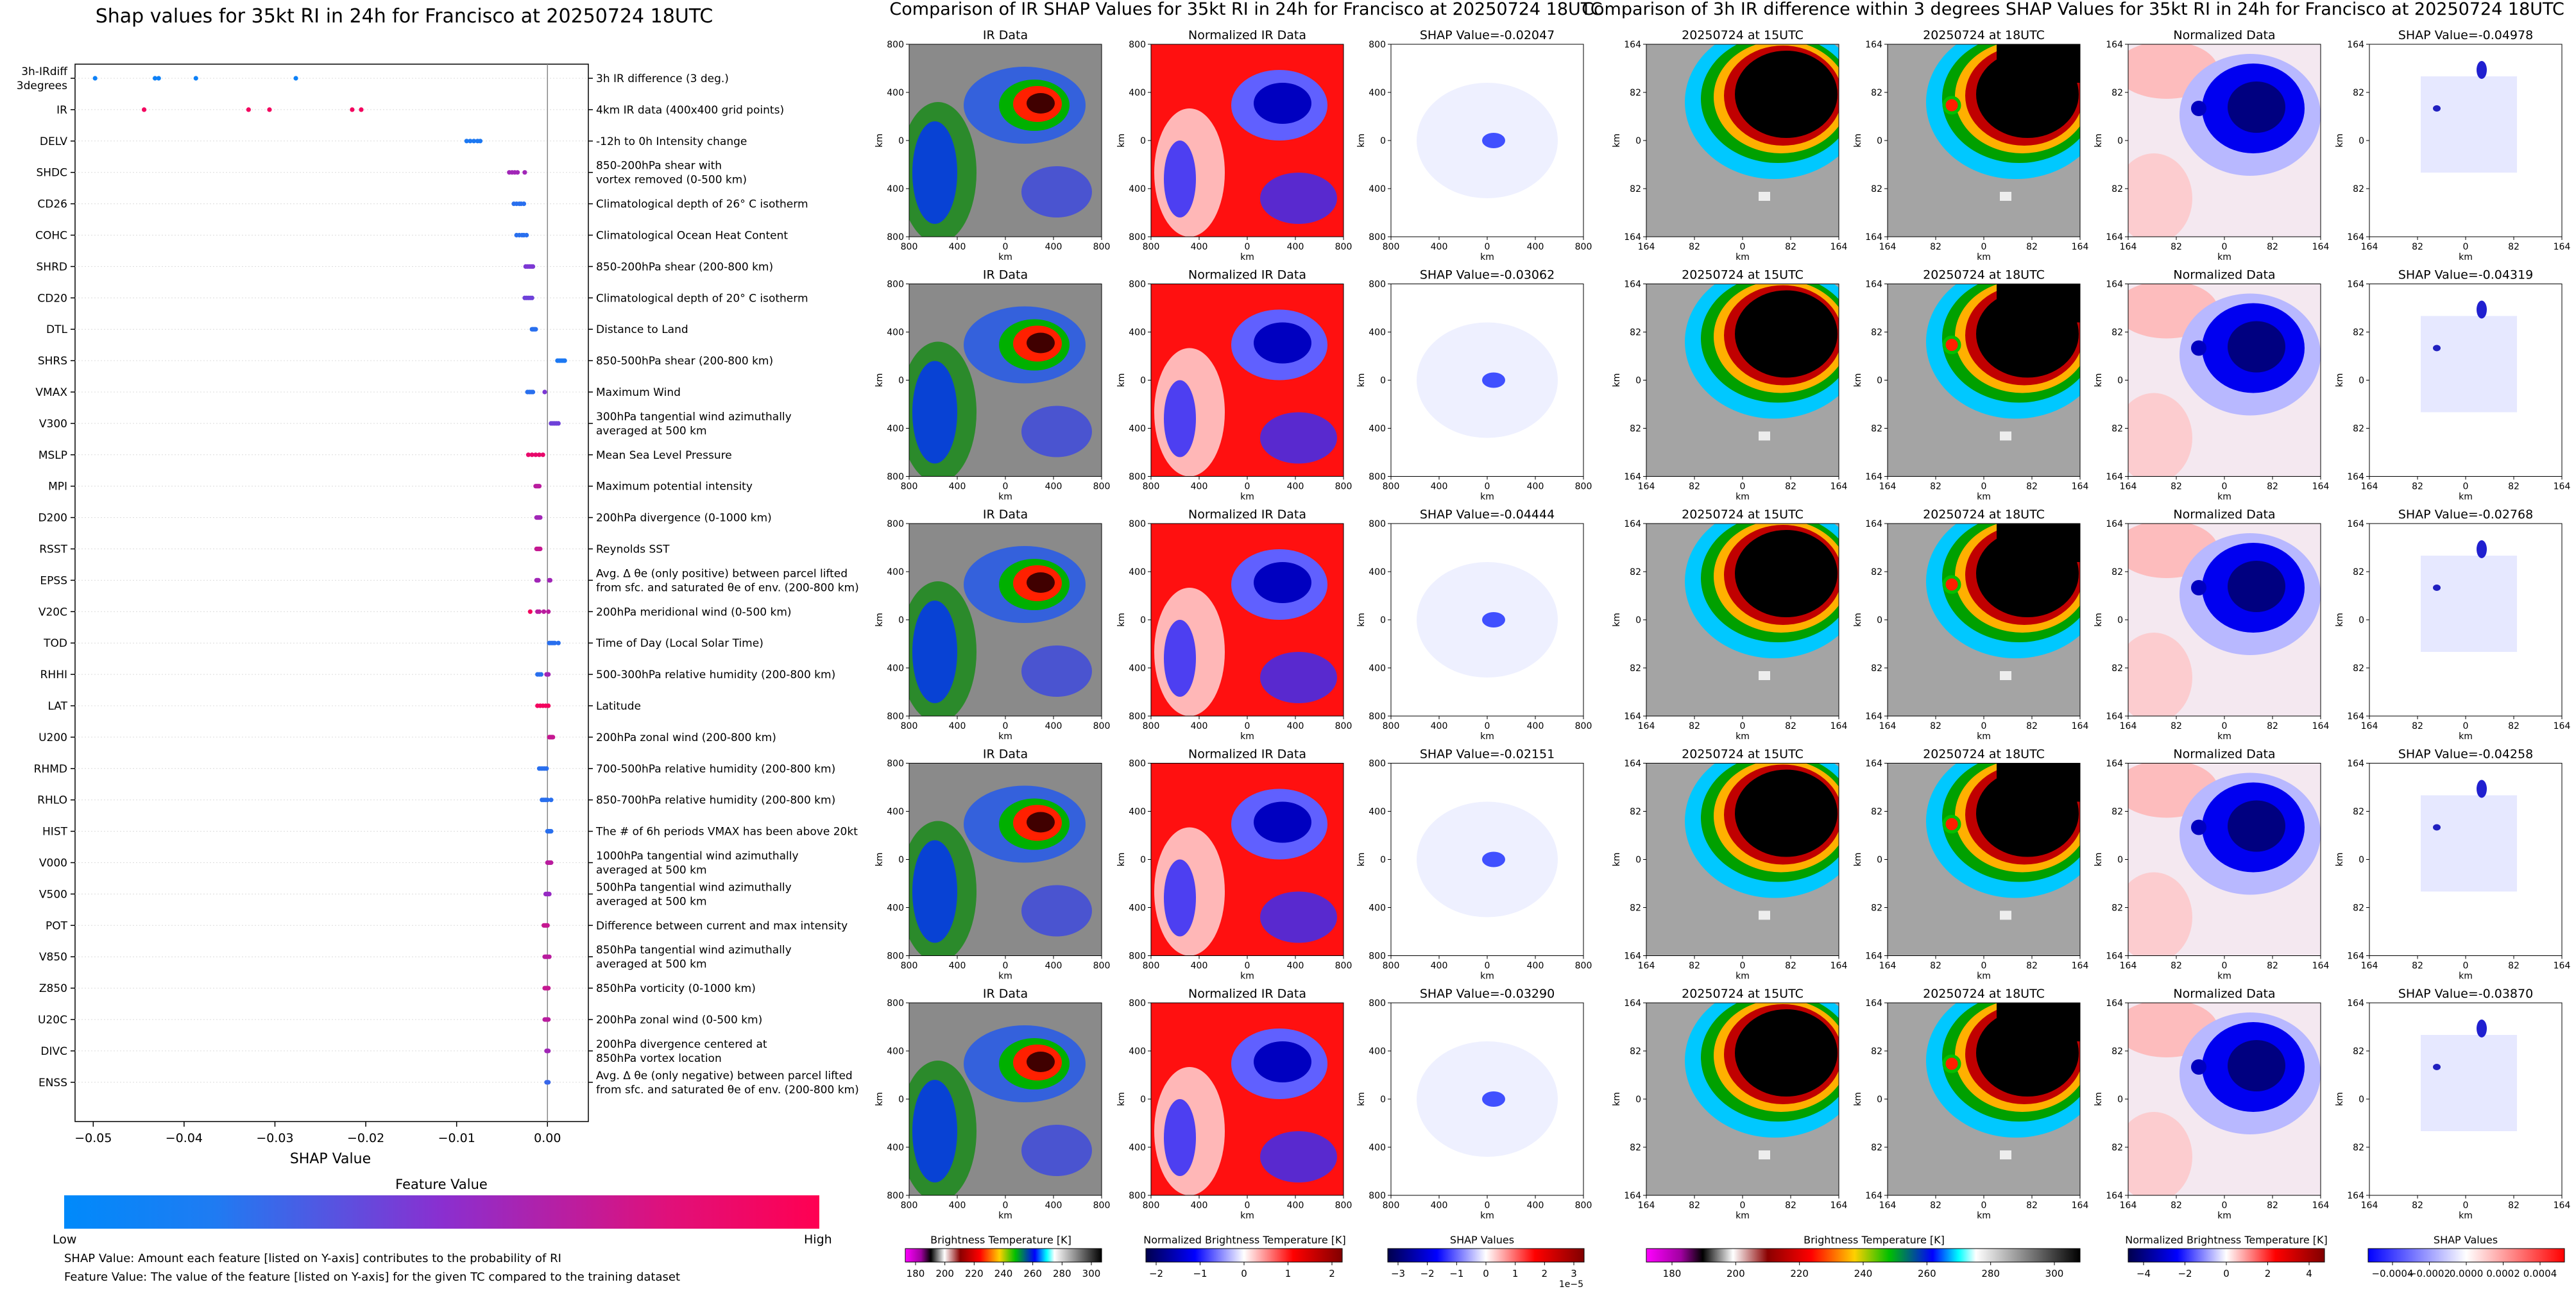 The width and height of the screenshot is (2576, 1289). What do you see at coordinates (1487, 515) in the screenshot?
I see `shap-subplot-title: SHAP Value=-0.04444` at bounding box center [1487, 515].